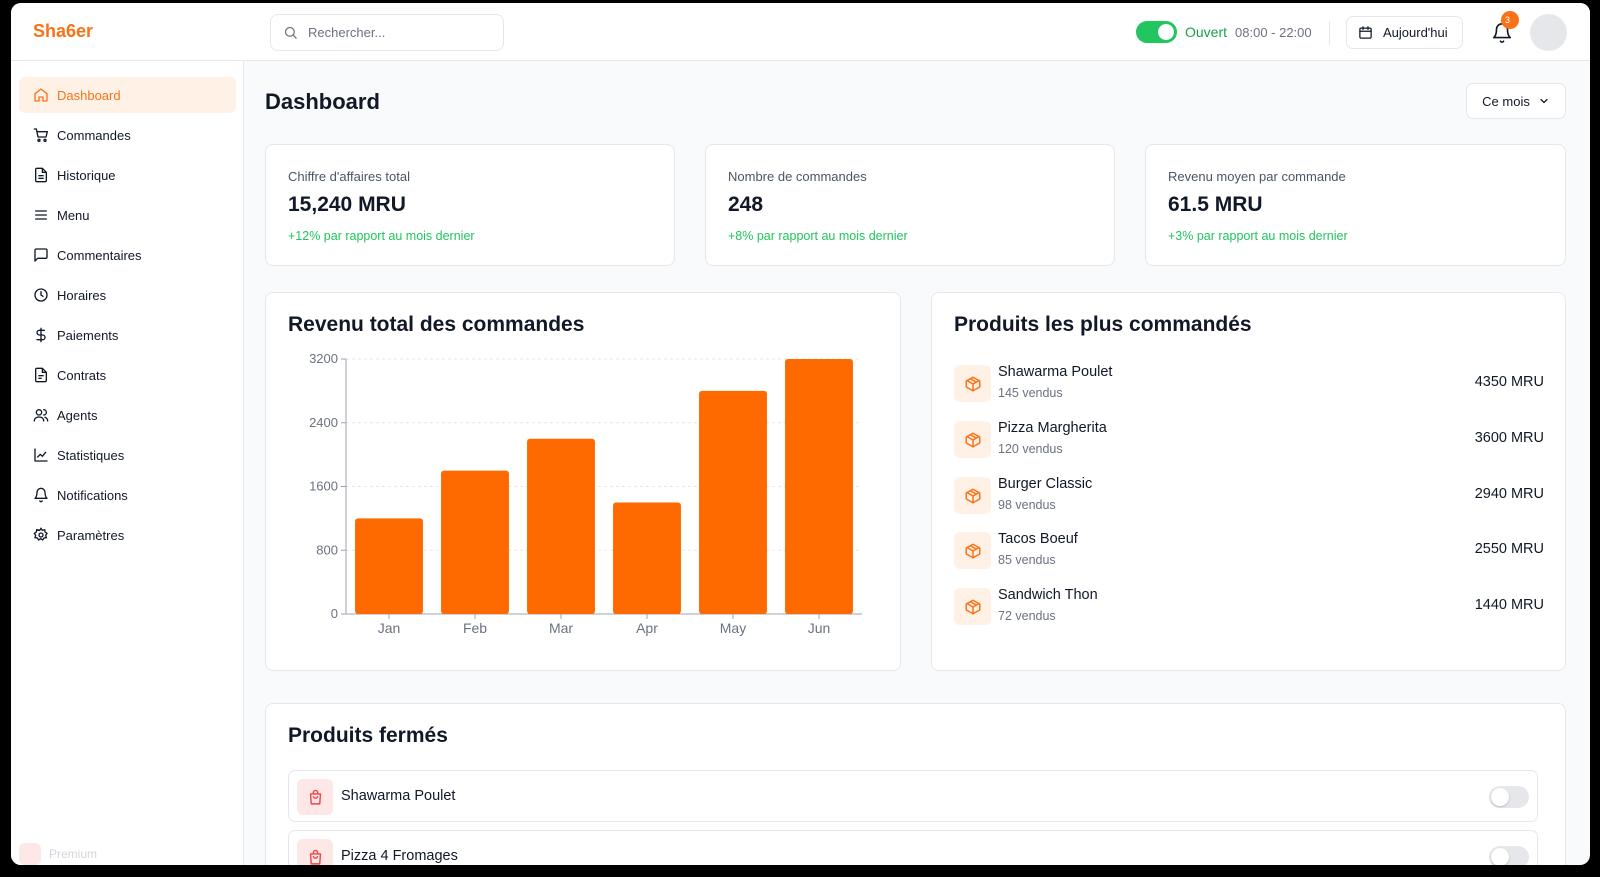 This screenshot has width=1600, height=877. I want to click on sidebar-item-label: Agents, so click(77, 415).